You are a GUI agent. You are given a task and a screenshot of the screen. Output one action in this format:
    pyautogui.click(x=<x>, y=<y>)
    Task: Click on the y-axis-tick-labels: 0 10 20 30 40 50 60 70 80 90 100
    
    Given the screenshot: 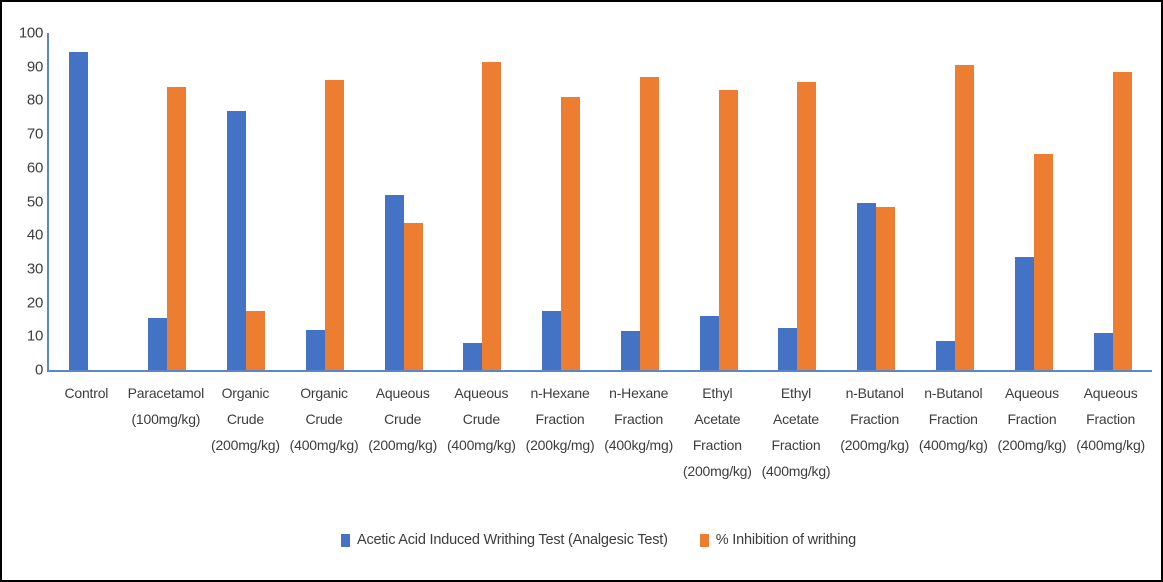 What is the action you would take?
    pyautogui.click(x=22, y=202)
    